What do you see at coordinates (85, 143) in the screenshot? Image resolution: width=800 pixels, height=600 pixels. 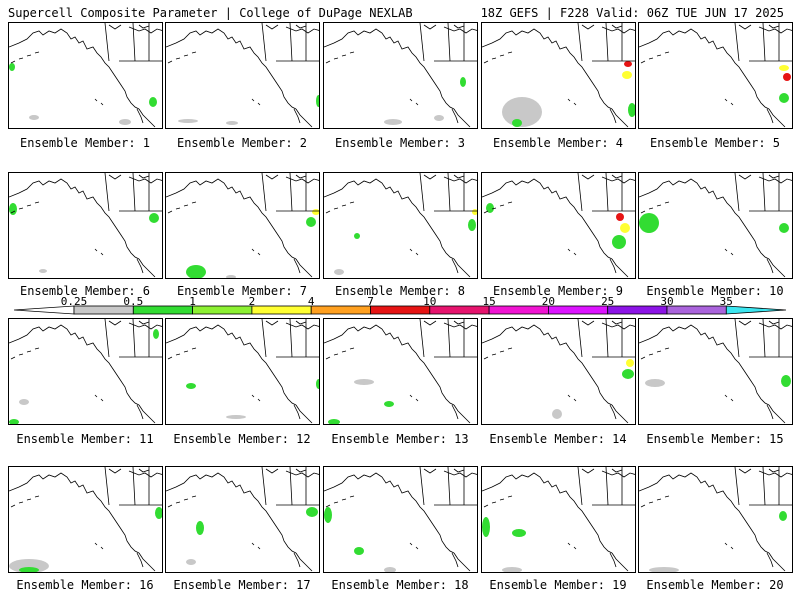 I see `ensemble-member-label: Ensemble Member: 1` at bounding box center [85, 143].